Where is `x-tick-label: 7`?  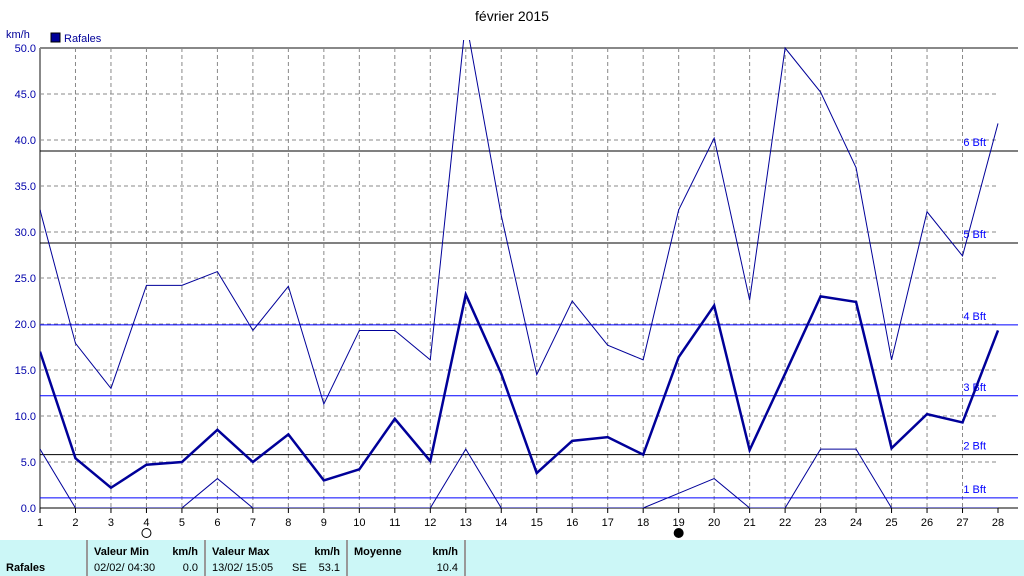
x-tick-label: 7 is located at coordinates (253, 523).